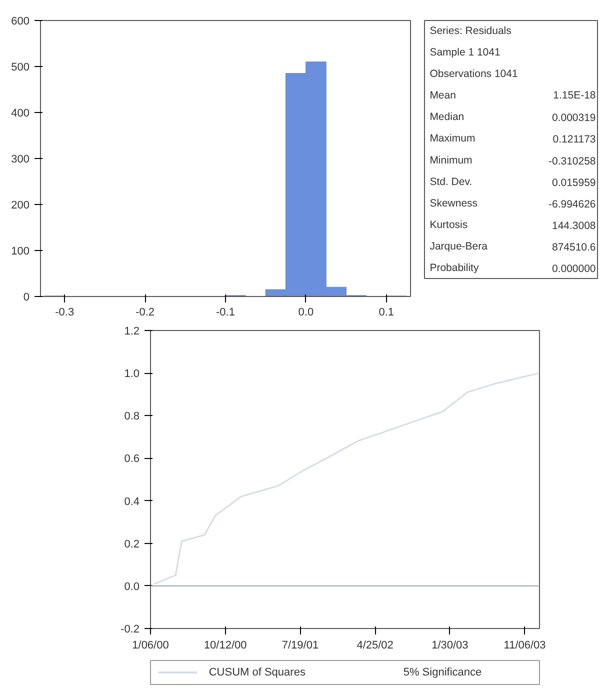  Describe the element at coordinates (450, 646) in the screenshot. I see `x-tick-label: 1/30/03` at that location.